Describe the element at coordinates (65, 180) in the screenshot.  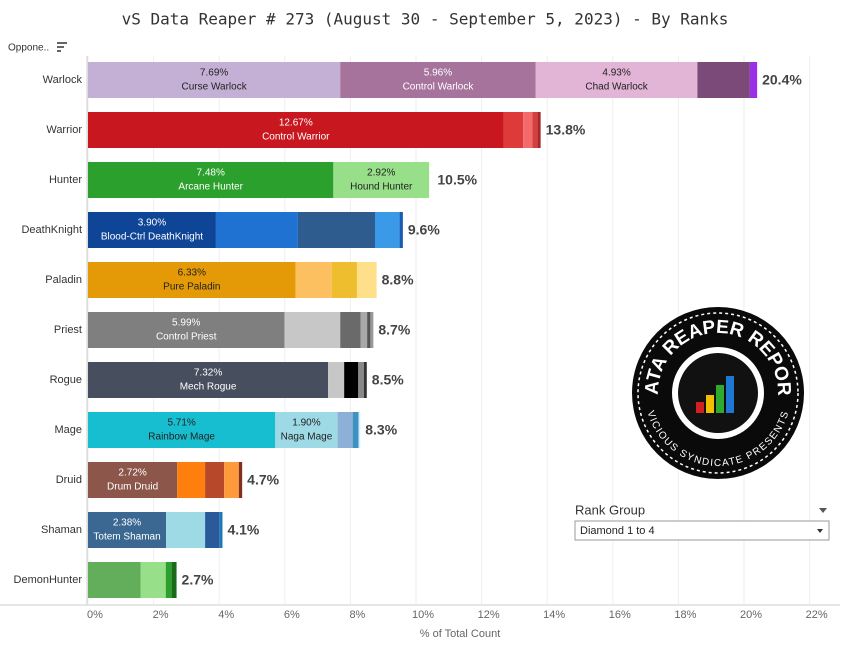
I see `category-label: Hunter` at that location.